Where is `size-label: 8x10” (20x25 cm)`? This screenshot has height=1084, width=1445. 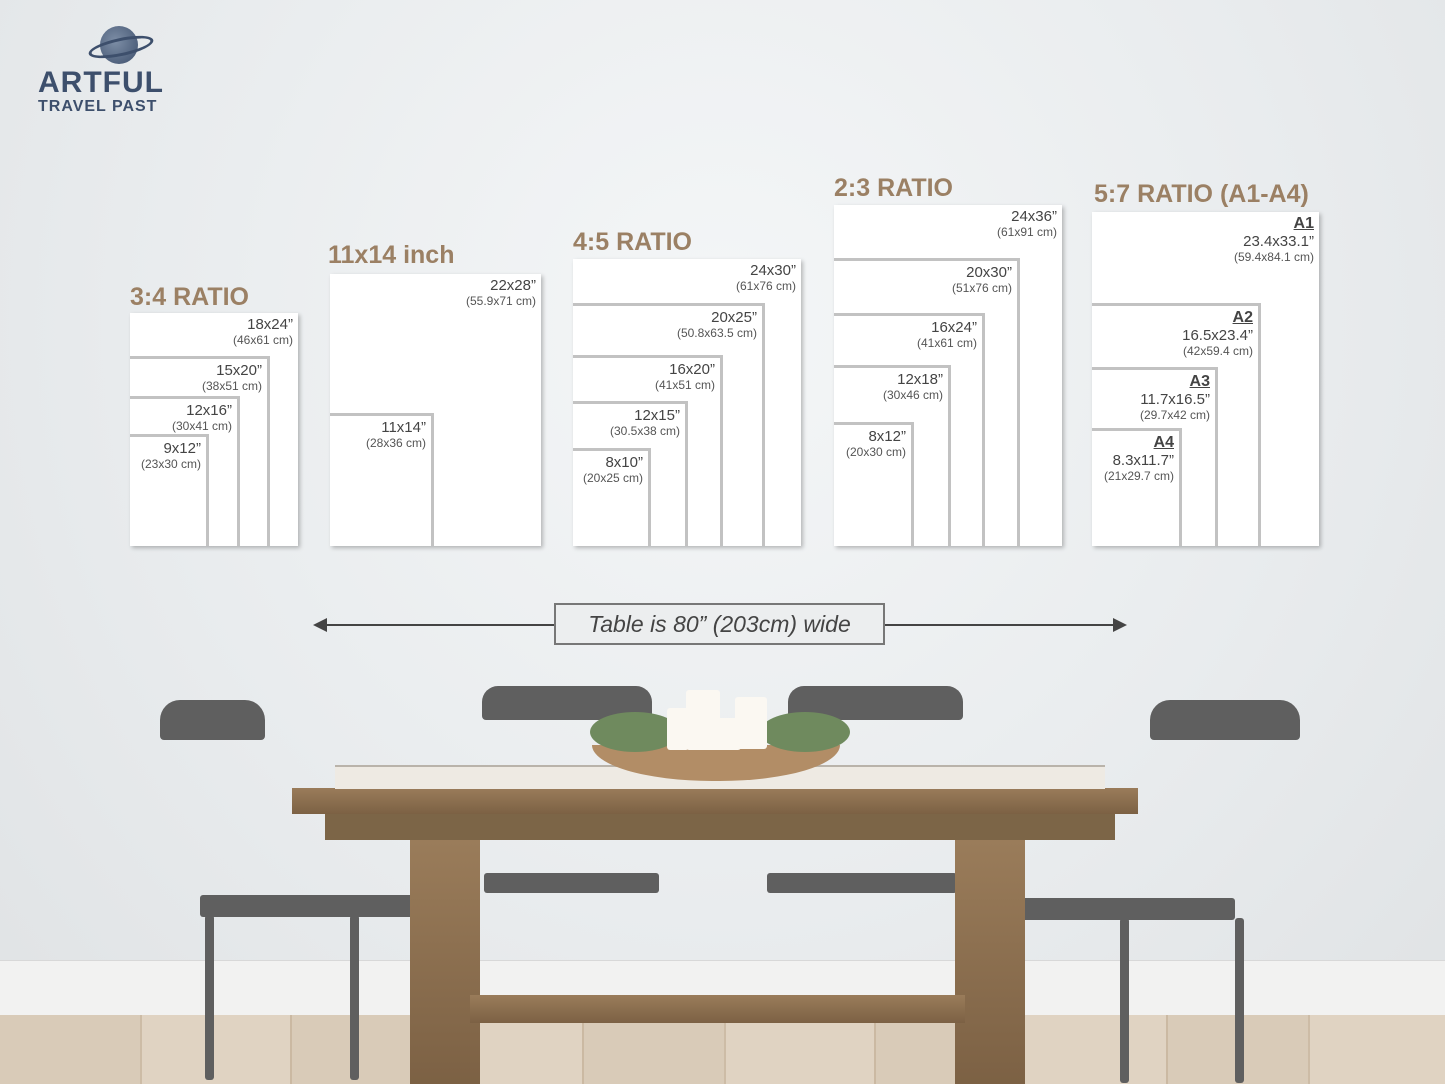
size-label: 8x10” (20x25 cm) is located at coordinates (613, 469).